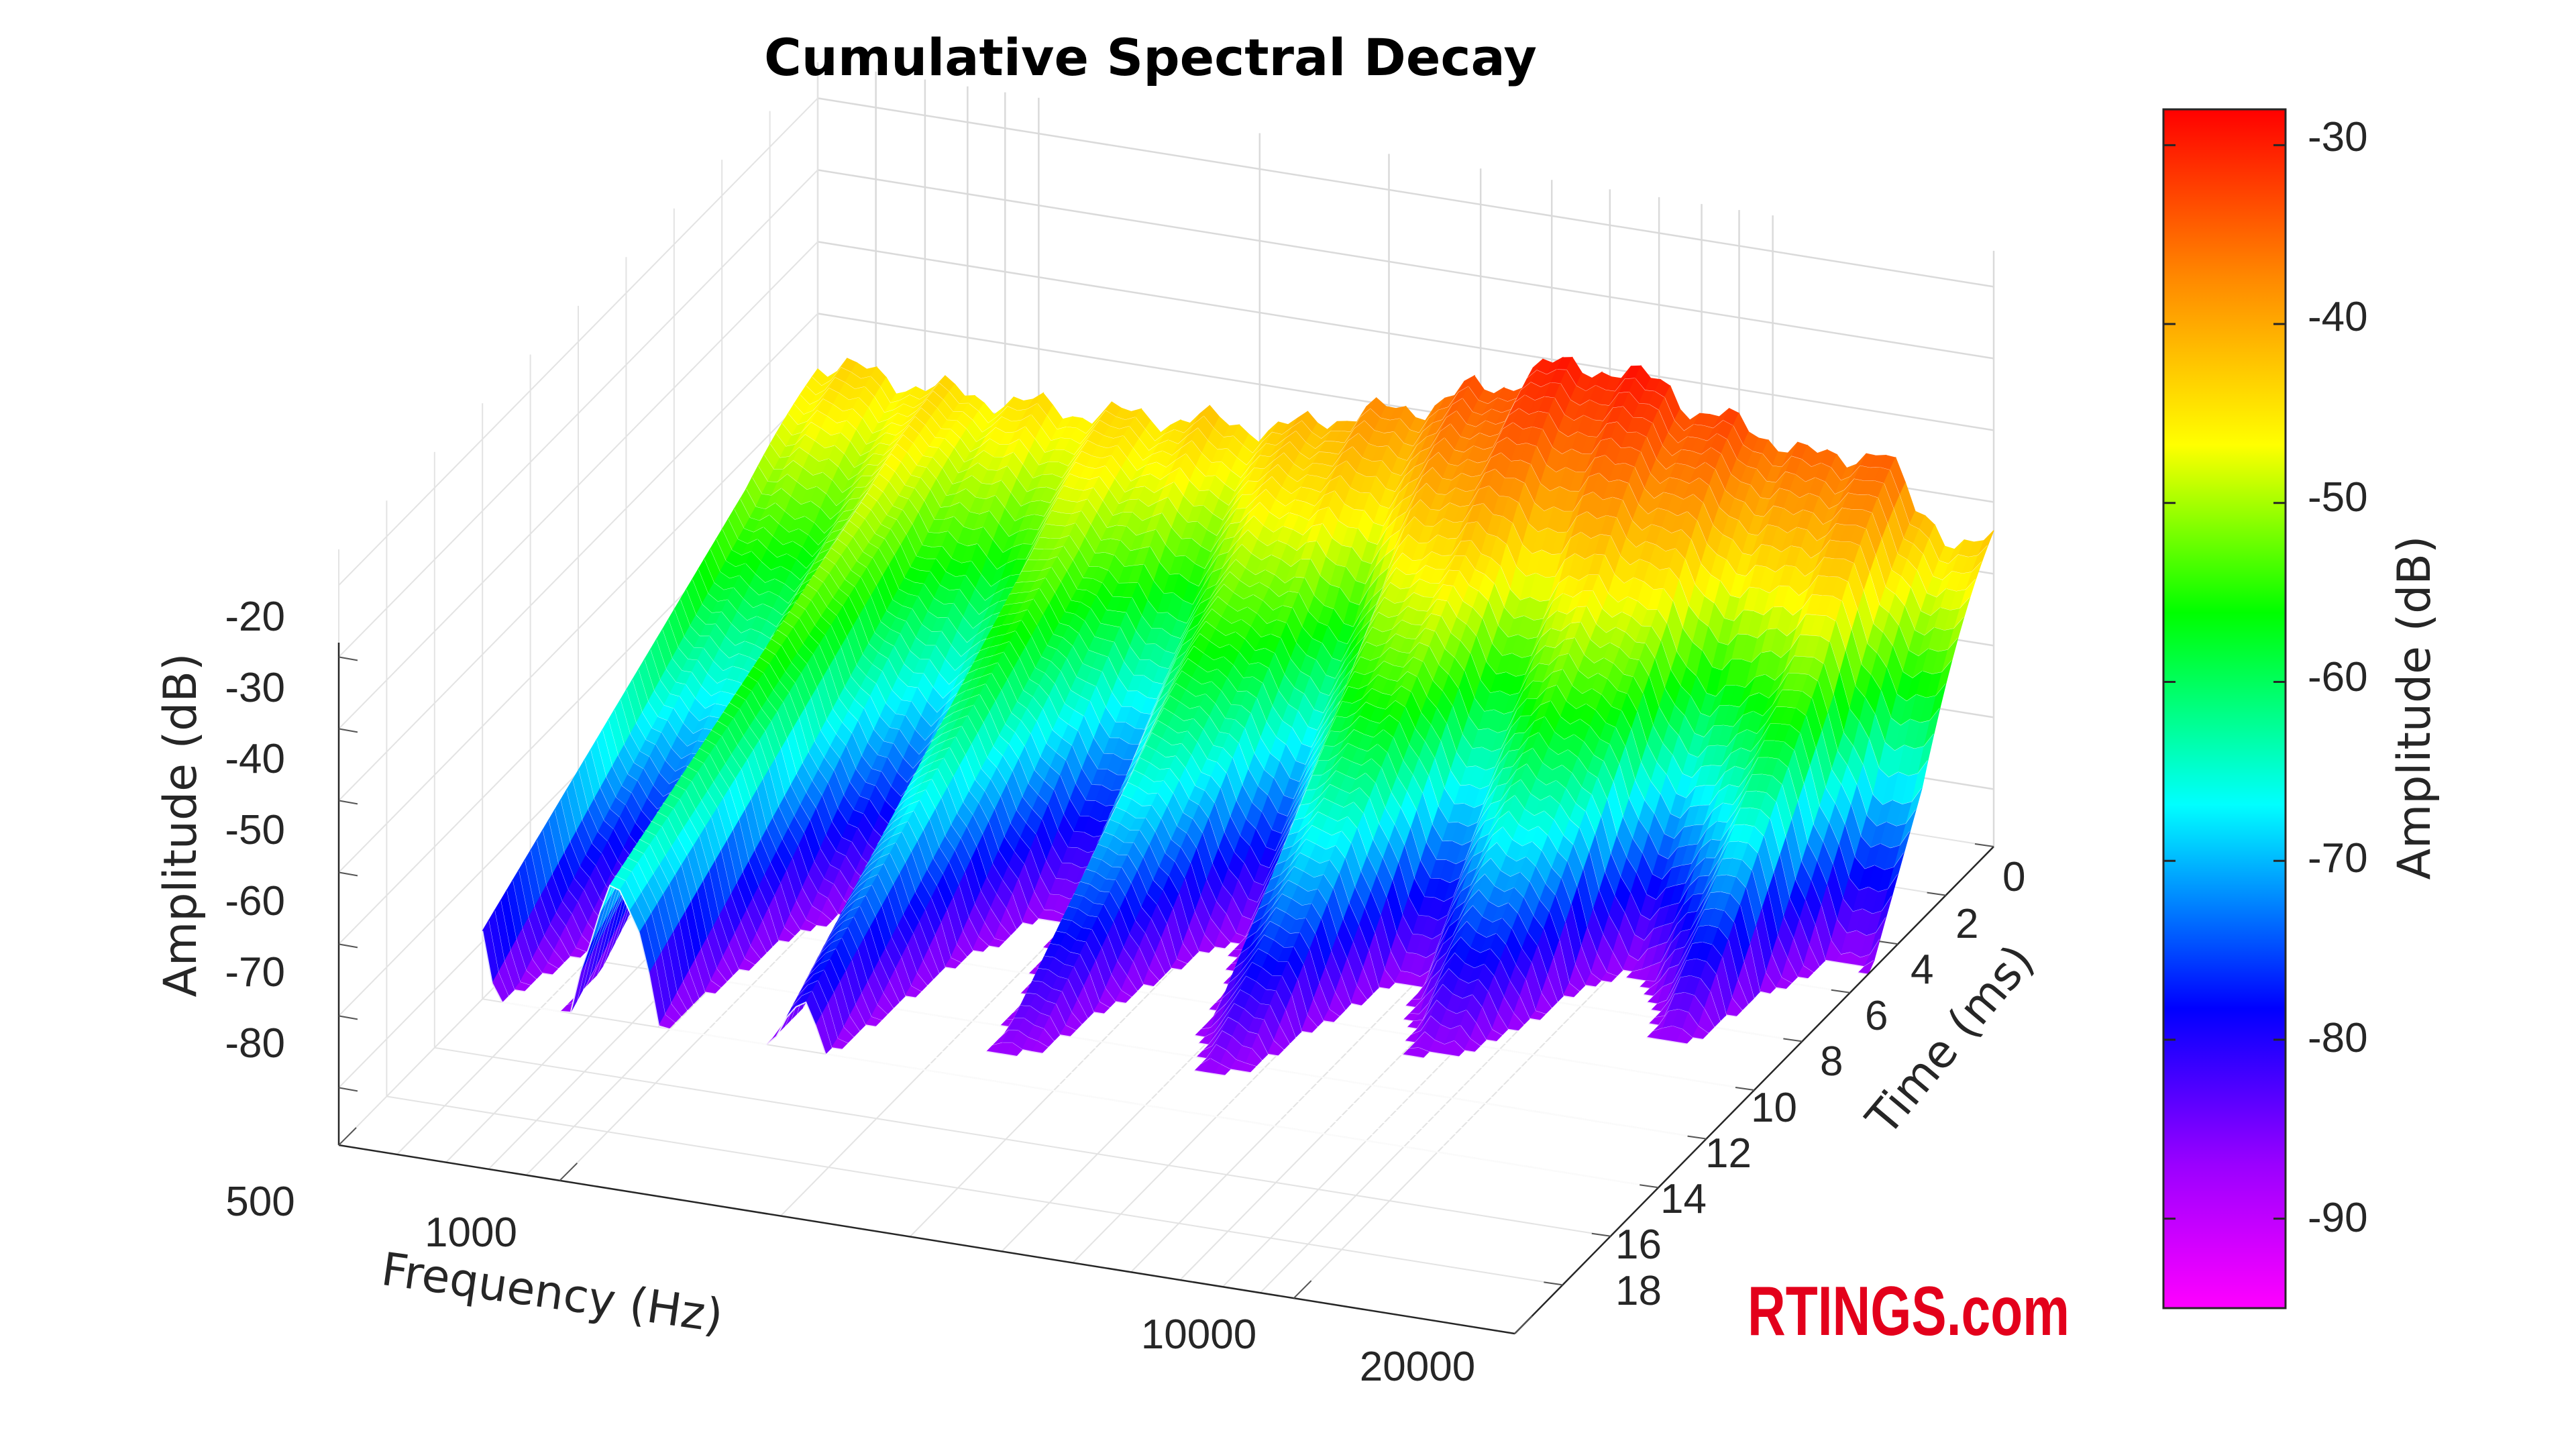  Describe the element at coordinates (1909, 1311) in the screenshot. I see `rtings-logo: RTINGS.com` at that location.